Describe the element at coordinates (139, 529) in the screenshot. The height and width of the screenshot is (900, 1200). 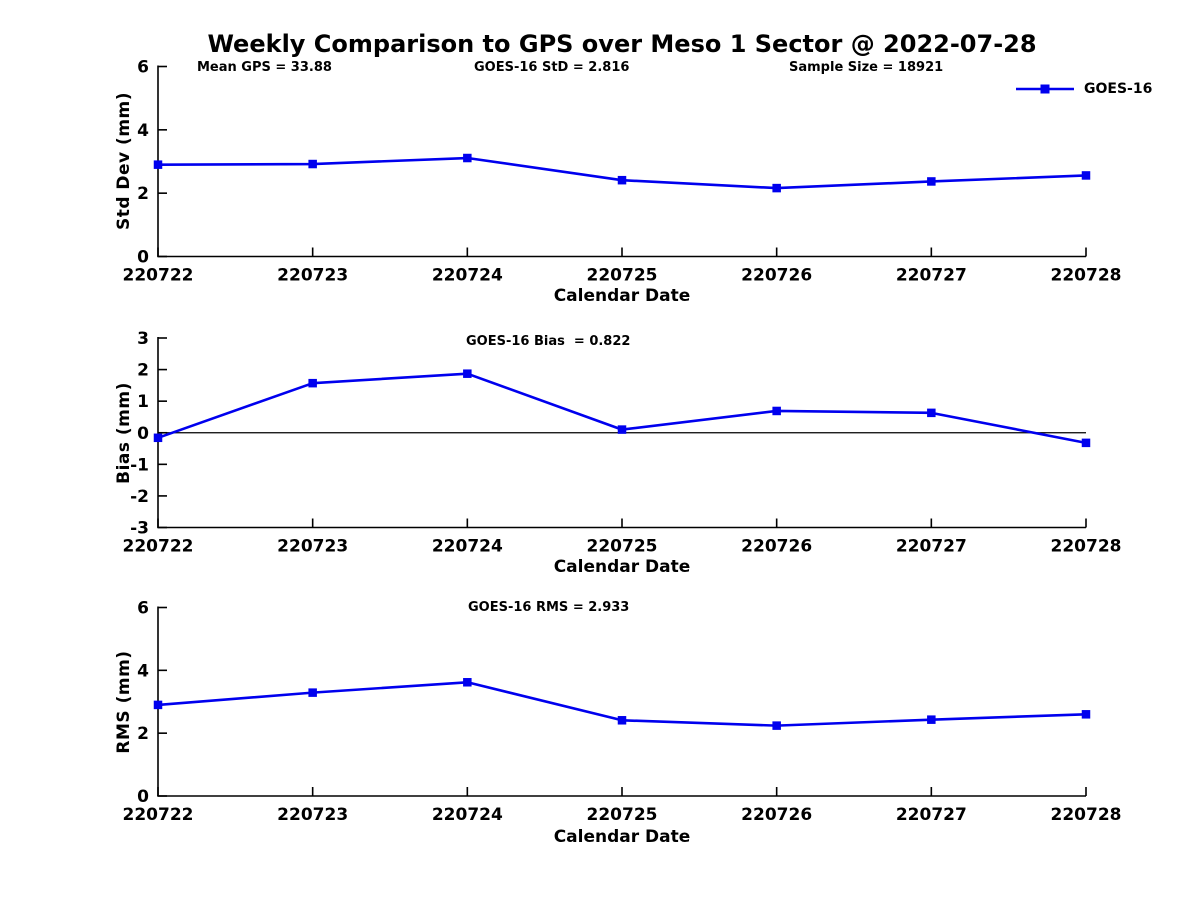
I see `y-tick-label: -3` at that location.